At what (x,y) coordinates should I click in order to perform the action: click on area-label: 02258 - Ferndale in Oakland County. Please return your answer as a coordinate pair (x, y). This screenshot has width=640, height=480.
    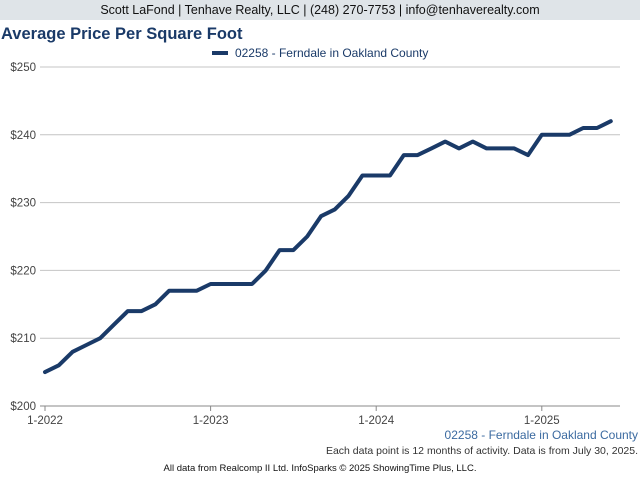
    Looking at the image, I should click on (541, 435).